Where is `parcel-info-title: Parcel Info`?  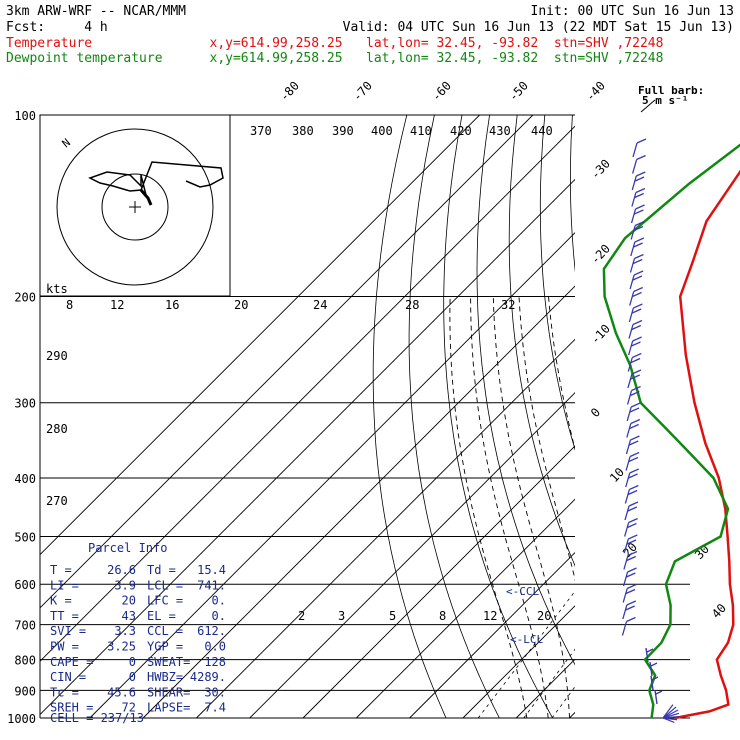 parcel-info-title: Parcel Info is located at coordinates (127, 548).